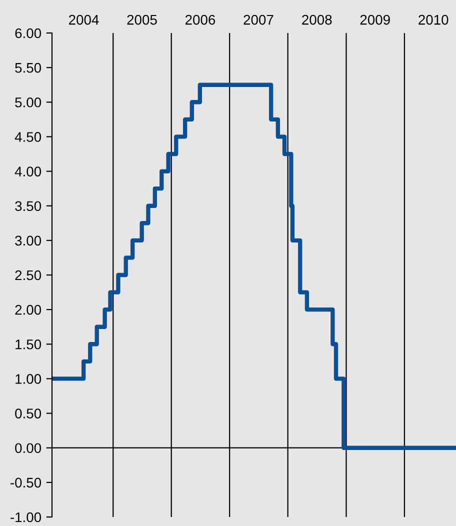  What do you see at coordinates (433, 19) in the screenshot?
I see `x-tick-label: 2010` at bounding box center [433, 19].